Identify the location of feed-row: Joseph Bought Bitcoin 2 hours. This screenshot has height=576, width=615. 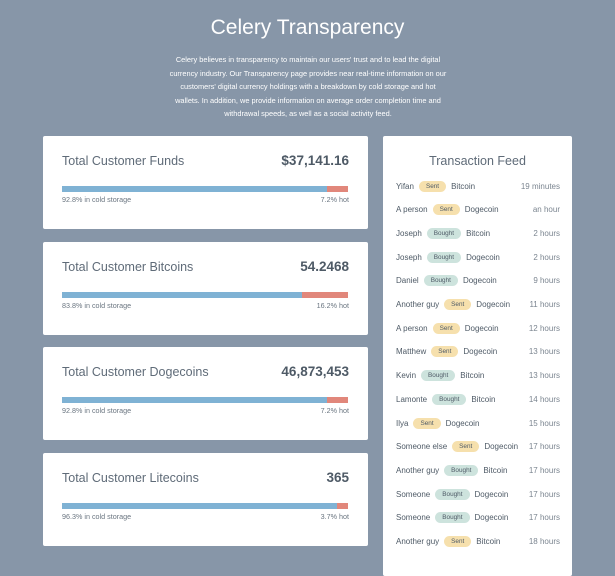
(478, 233).